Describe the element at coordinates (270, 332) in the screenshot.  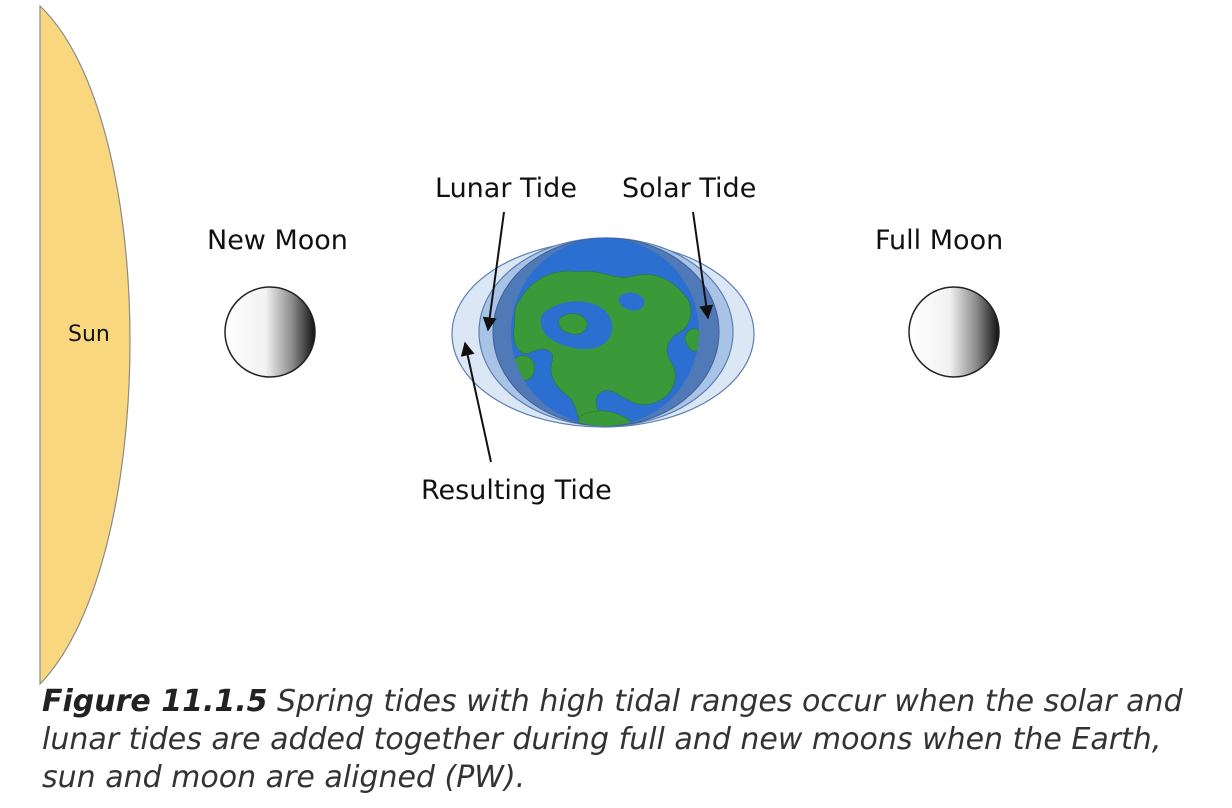
I see `new-moon-circle` at that location.